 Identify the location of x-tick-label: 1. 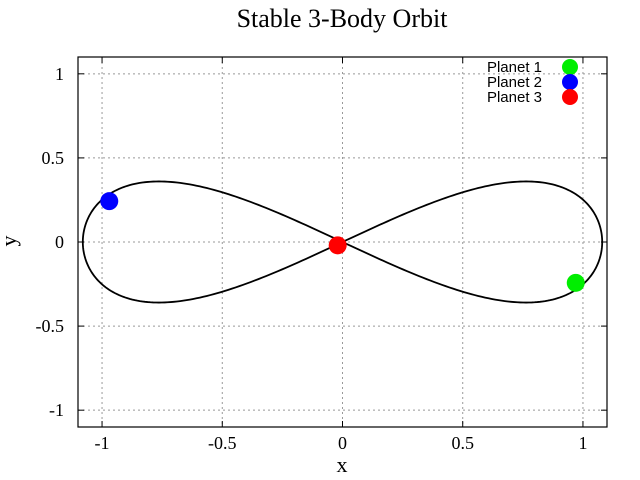
(582, 443).